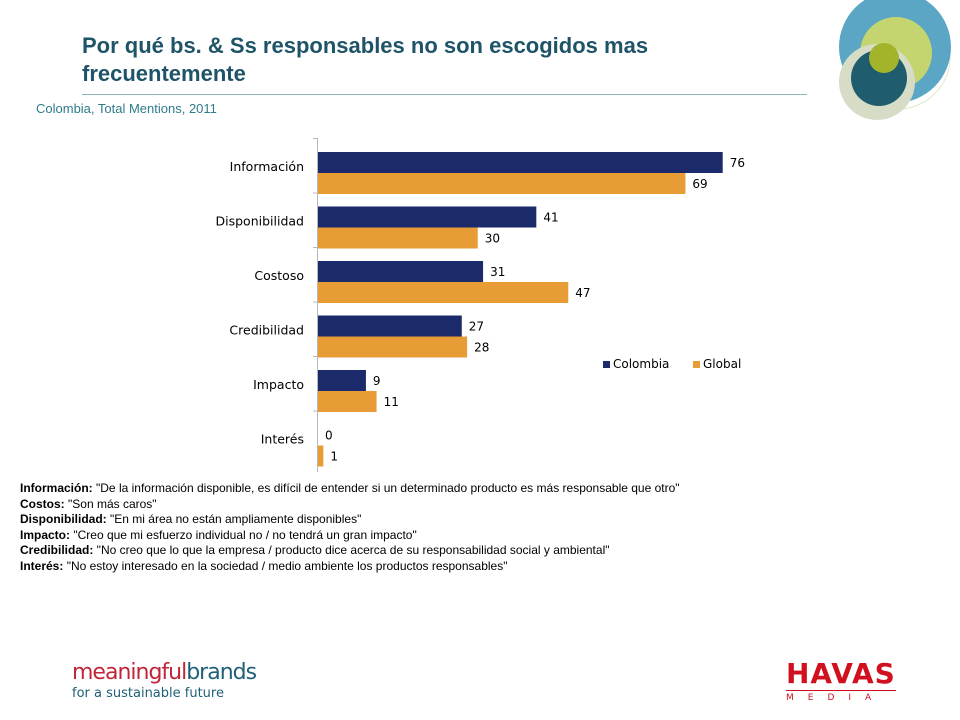 This screenshot has height=720, width=960. What do you see at coordinates (377, 381) in the screenshot?
I see `data-label: 9` at bounding box center [377, 381].